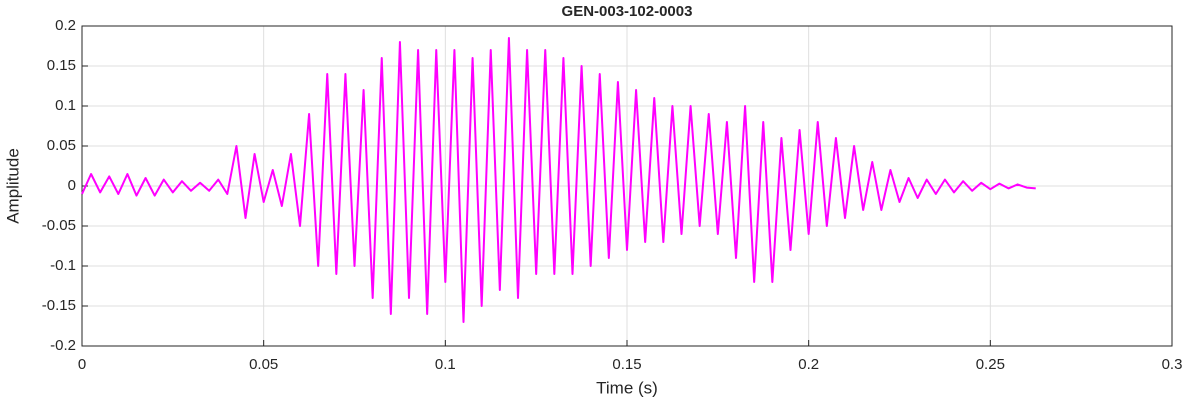 The width and height of the screenshot is (1188, 404). What do you see at coordinates (12, 186) in the screenshot?
I see `y-axis-label: Amplitude` at bounding box center [12, 186].